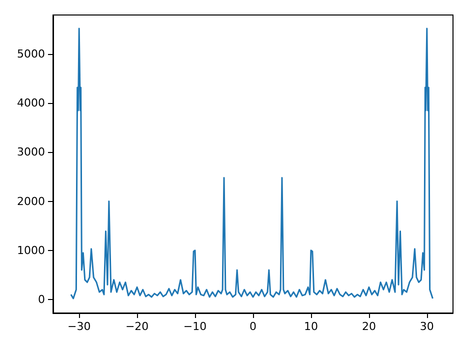  I want to click on y-tick-label: 4000, so click(31, 103).